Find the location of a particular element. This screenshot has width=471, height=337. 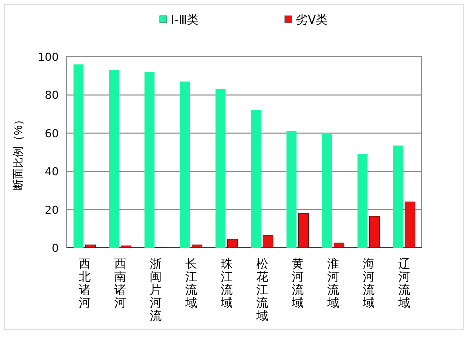

x-tick-label: 西南诸河 is located at coordinates (120, 283).